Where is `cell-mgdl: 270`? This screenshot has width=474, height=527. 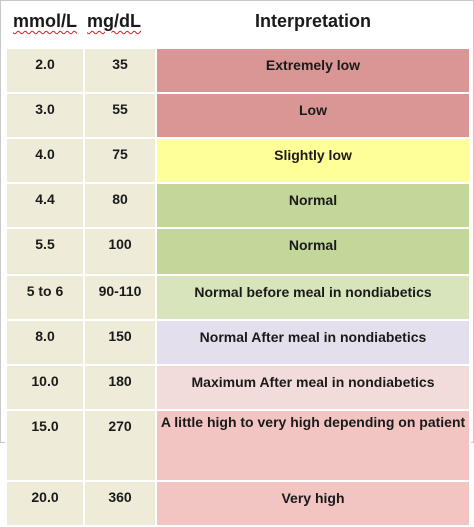 cell-mgdl: 270 is located at coordinates (120, 445).